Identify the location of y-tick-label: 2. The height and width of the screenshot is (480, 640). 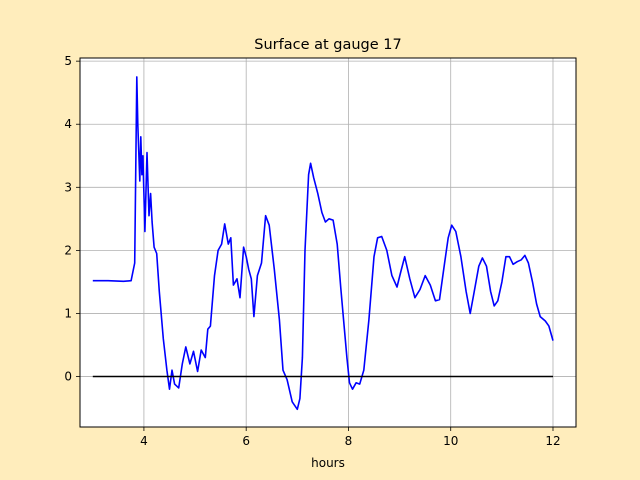
(68, 250).